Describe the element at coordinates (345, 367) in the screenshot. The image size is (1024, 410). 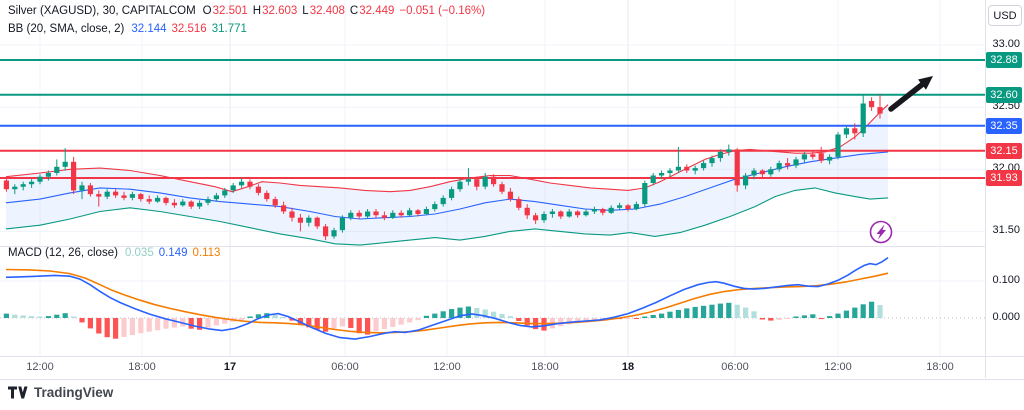
I see `time-label-06:00: 06:00` at that location.